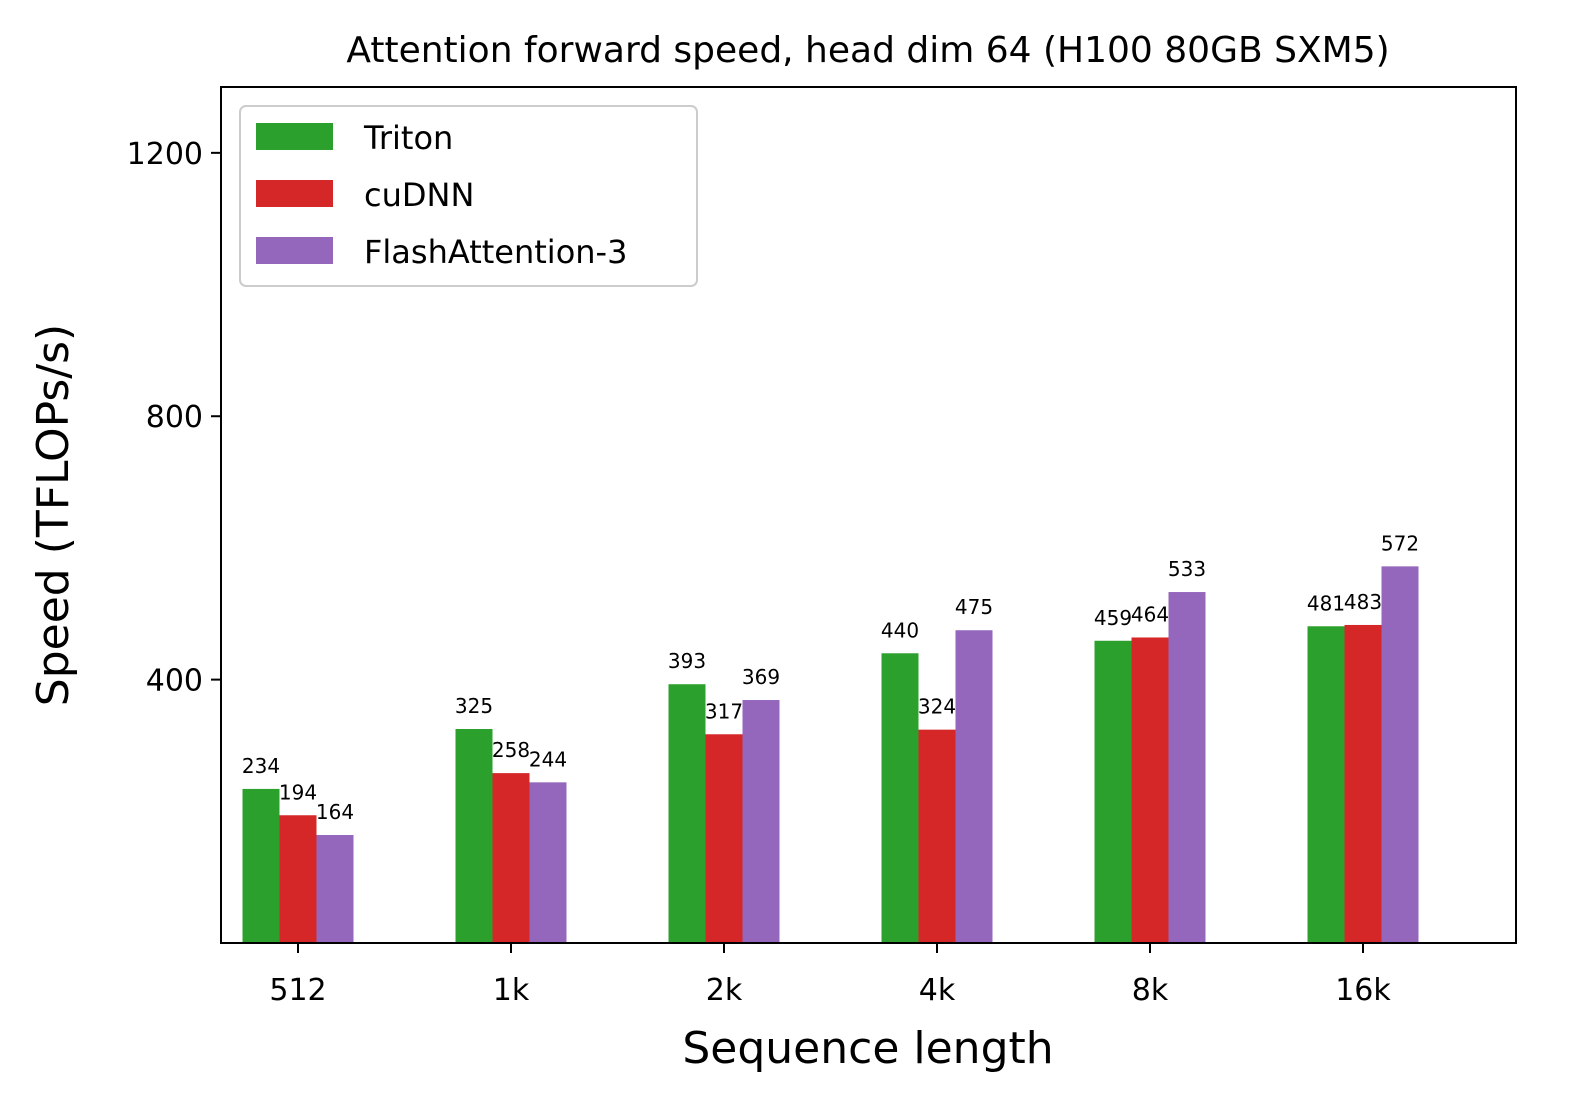  What do you see at coordinates (724, 990) in the screenshot?
I see `x-tick-label: 2k` at bounding box center [724, 990].